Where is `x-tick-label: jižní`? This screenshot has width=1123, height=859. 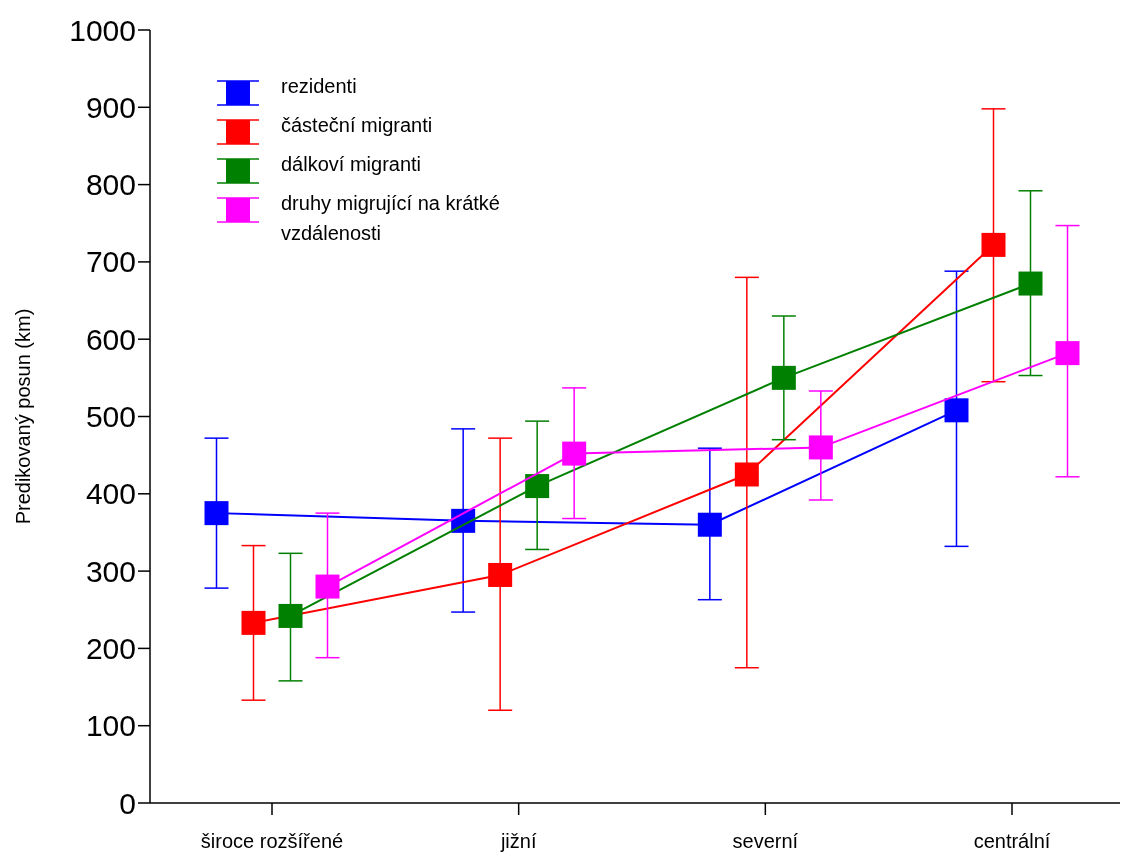
x-tick-label: jižní is located at coordinates (518, 841).